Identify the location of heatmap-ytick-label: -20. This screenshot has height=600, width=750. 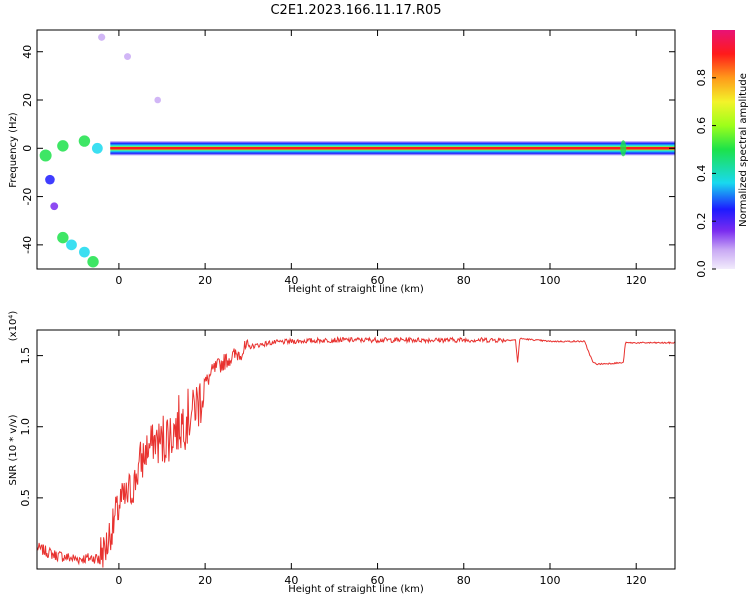
(27, 197).